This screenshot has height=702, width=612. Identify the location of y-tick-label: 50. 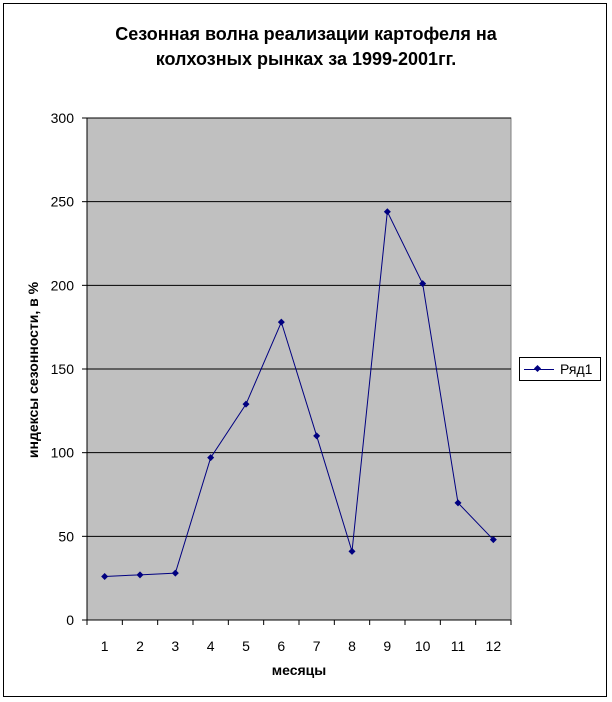
(66, 536).